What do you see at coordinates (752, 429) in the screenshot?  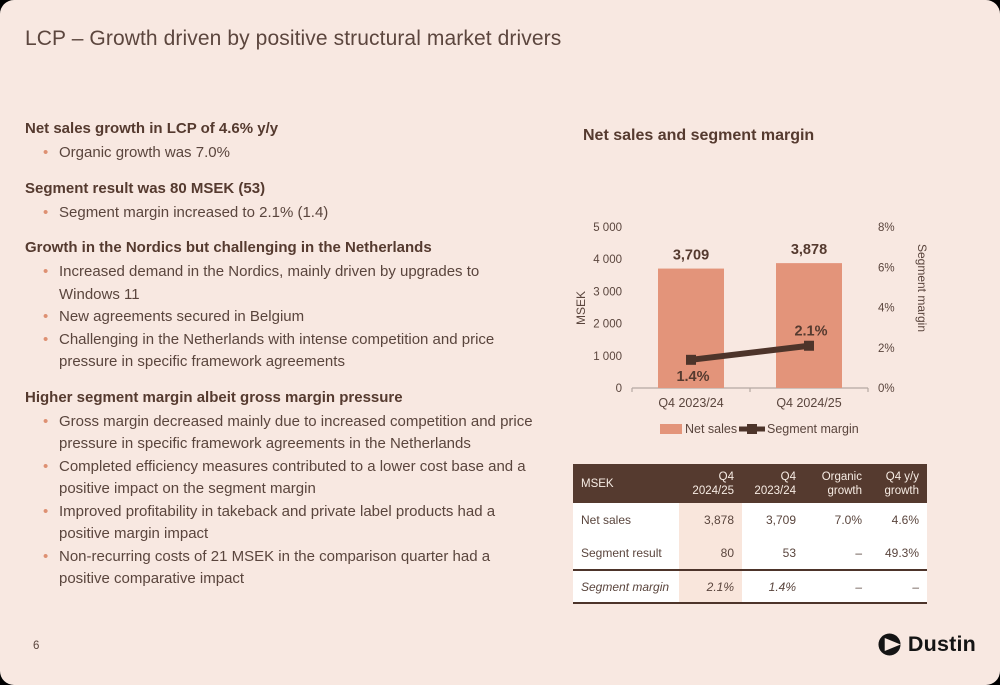 I see `legend-line-marker` at bounding box center [752, 429].